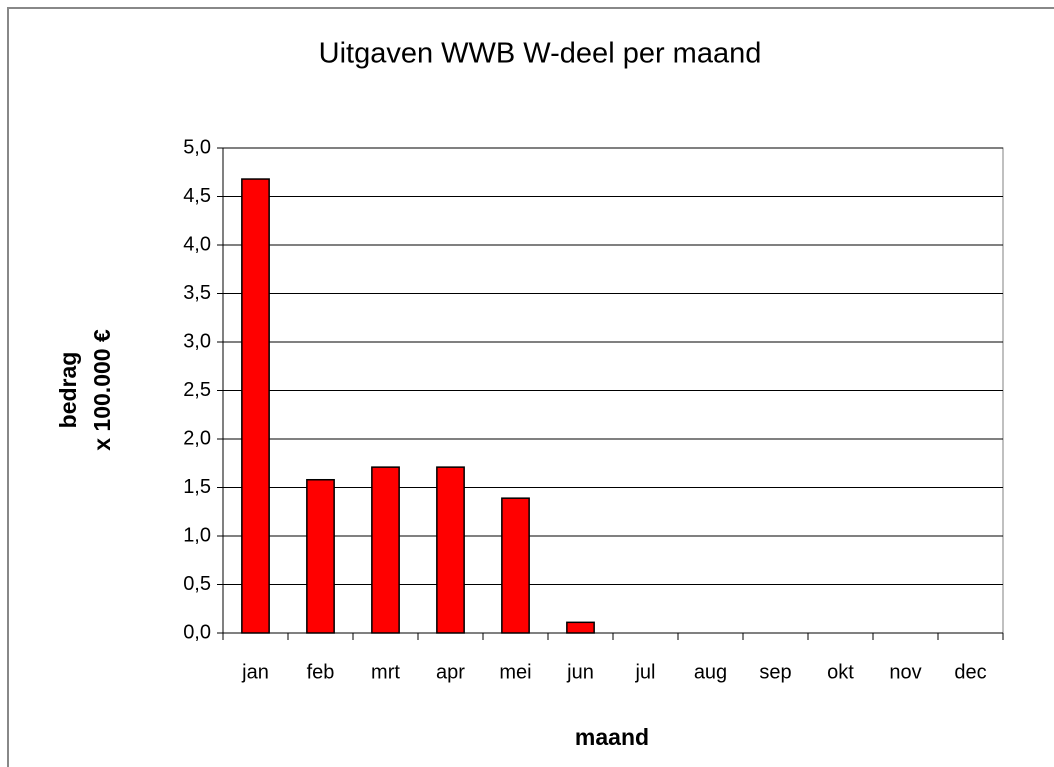  Describe the element at coordinates (197, 390) in the screenshot. I see `y-tick-label: 2,5` at that location.